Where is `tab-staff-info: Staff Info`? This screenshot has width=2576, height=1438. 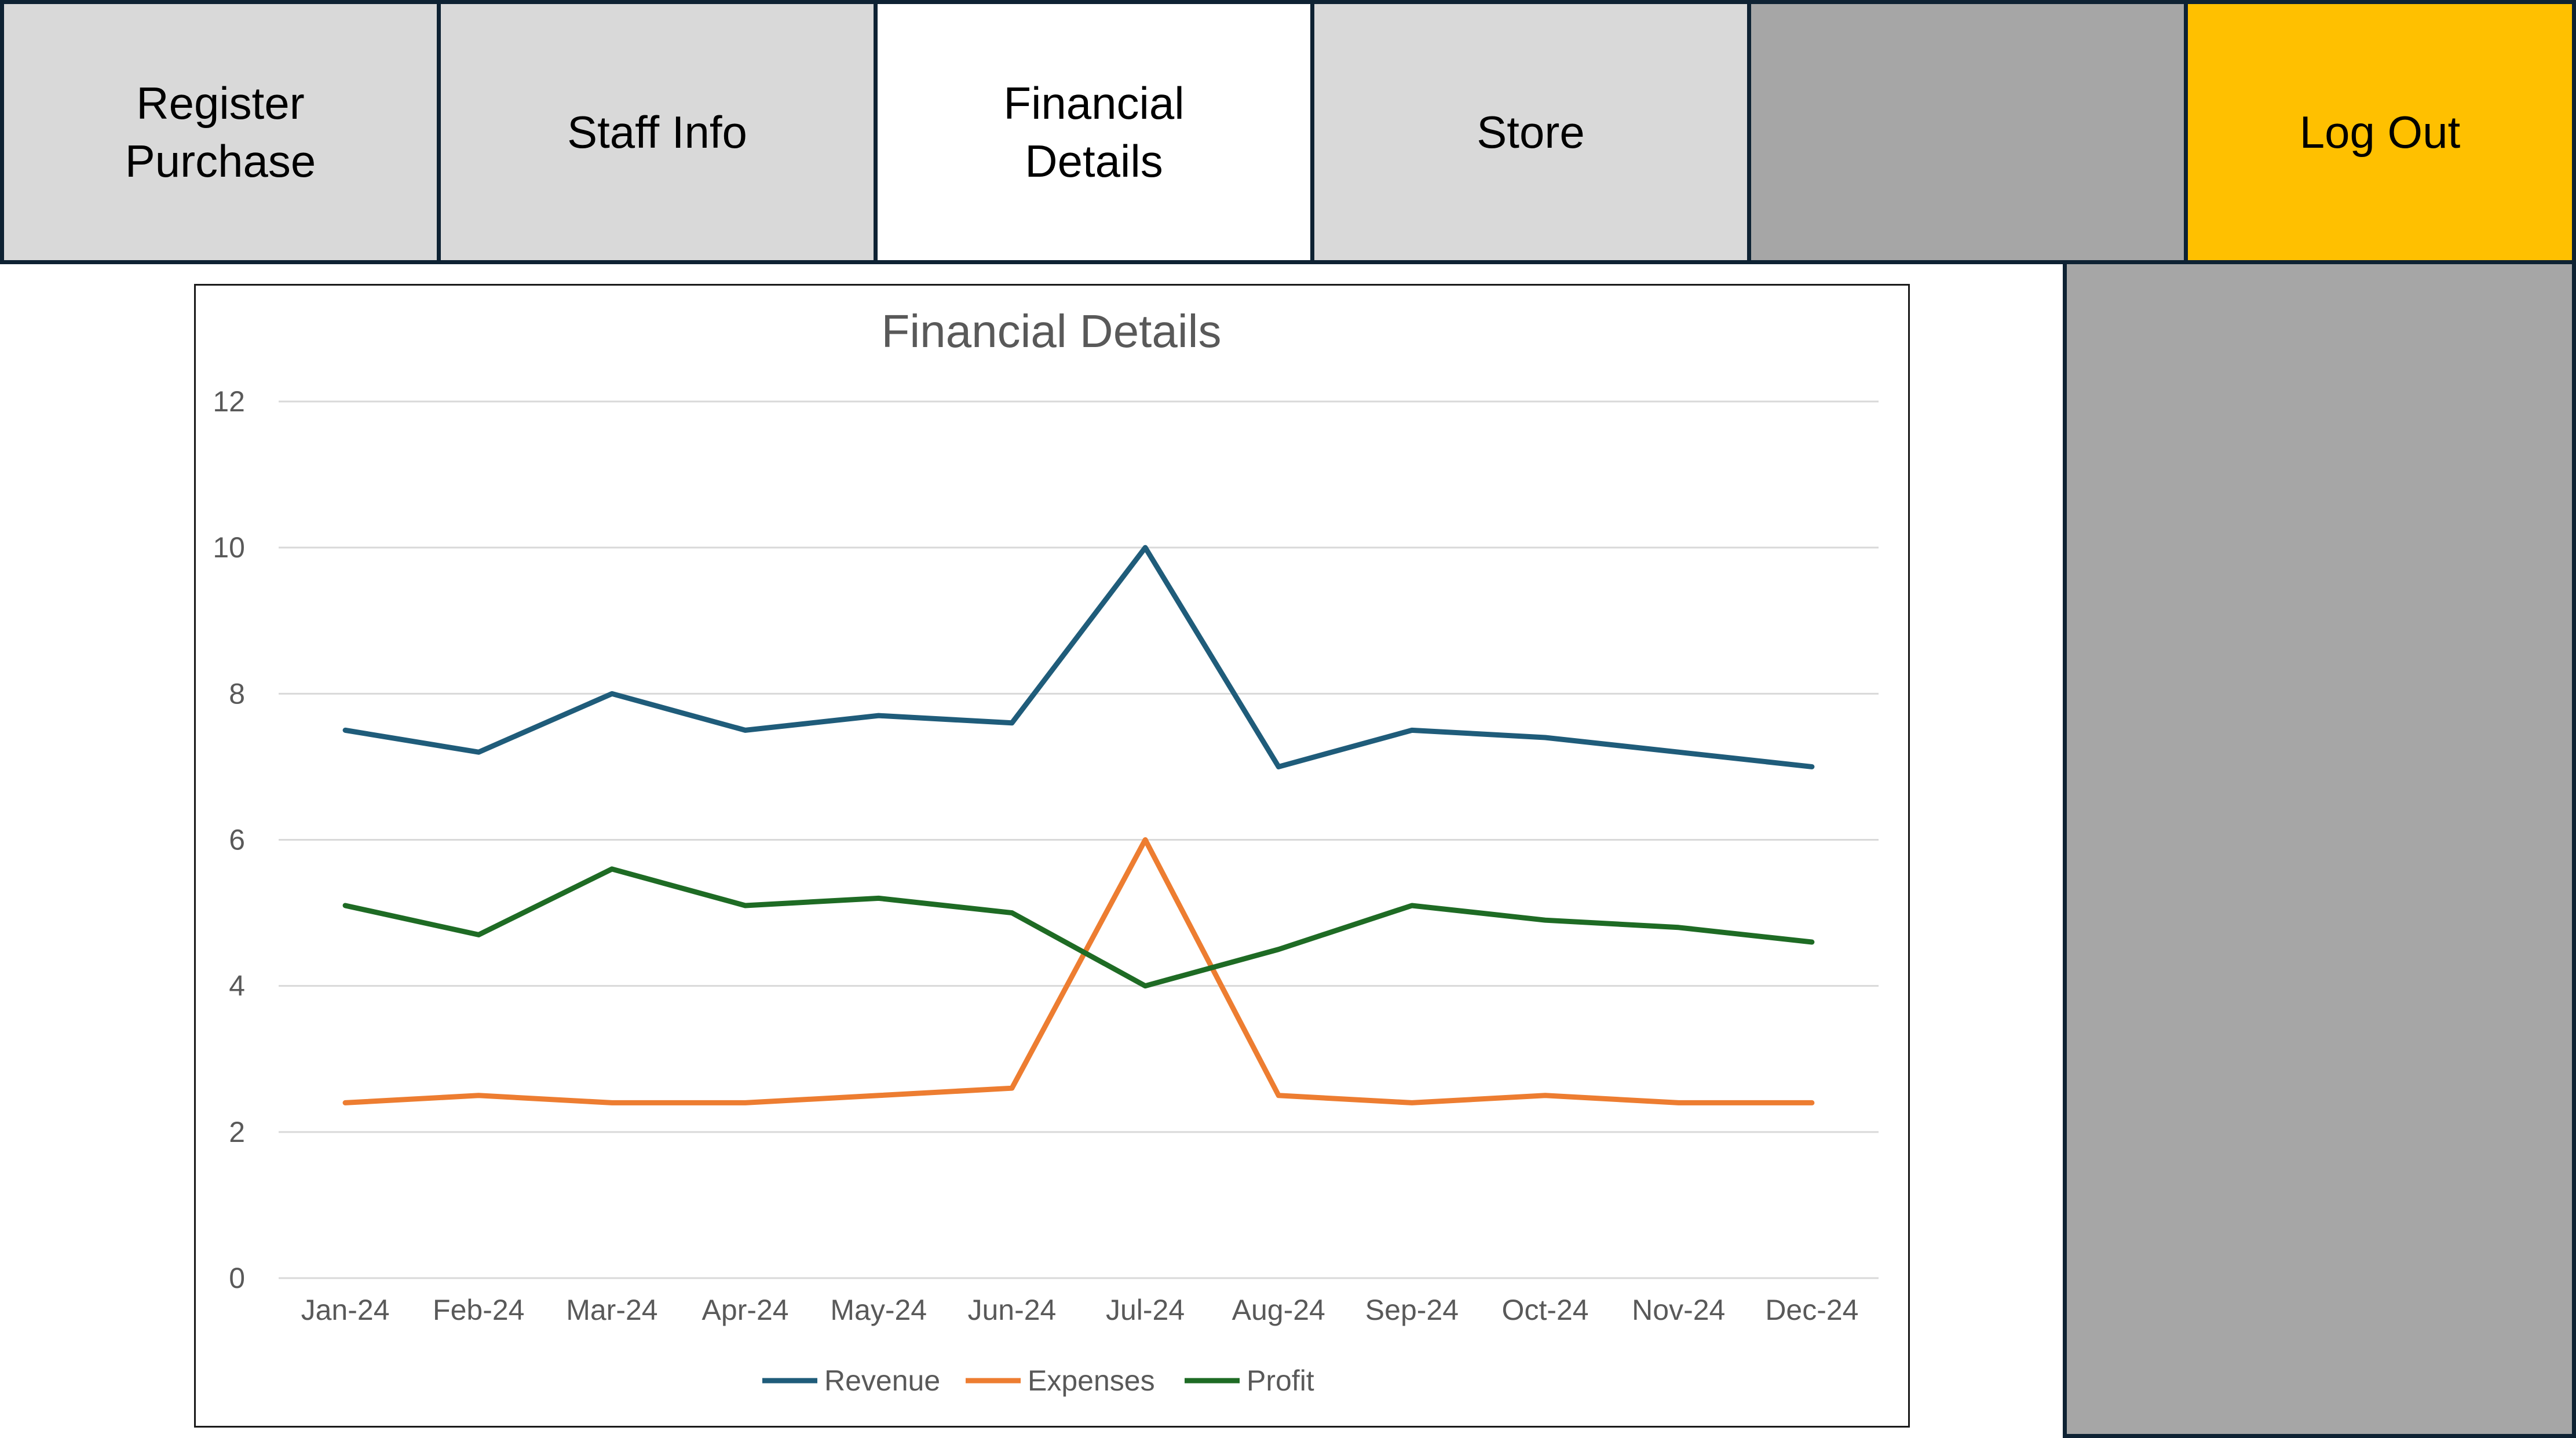 tab-staff-info: Staff Info is located at coordinates (657, 132).